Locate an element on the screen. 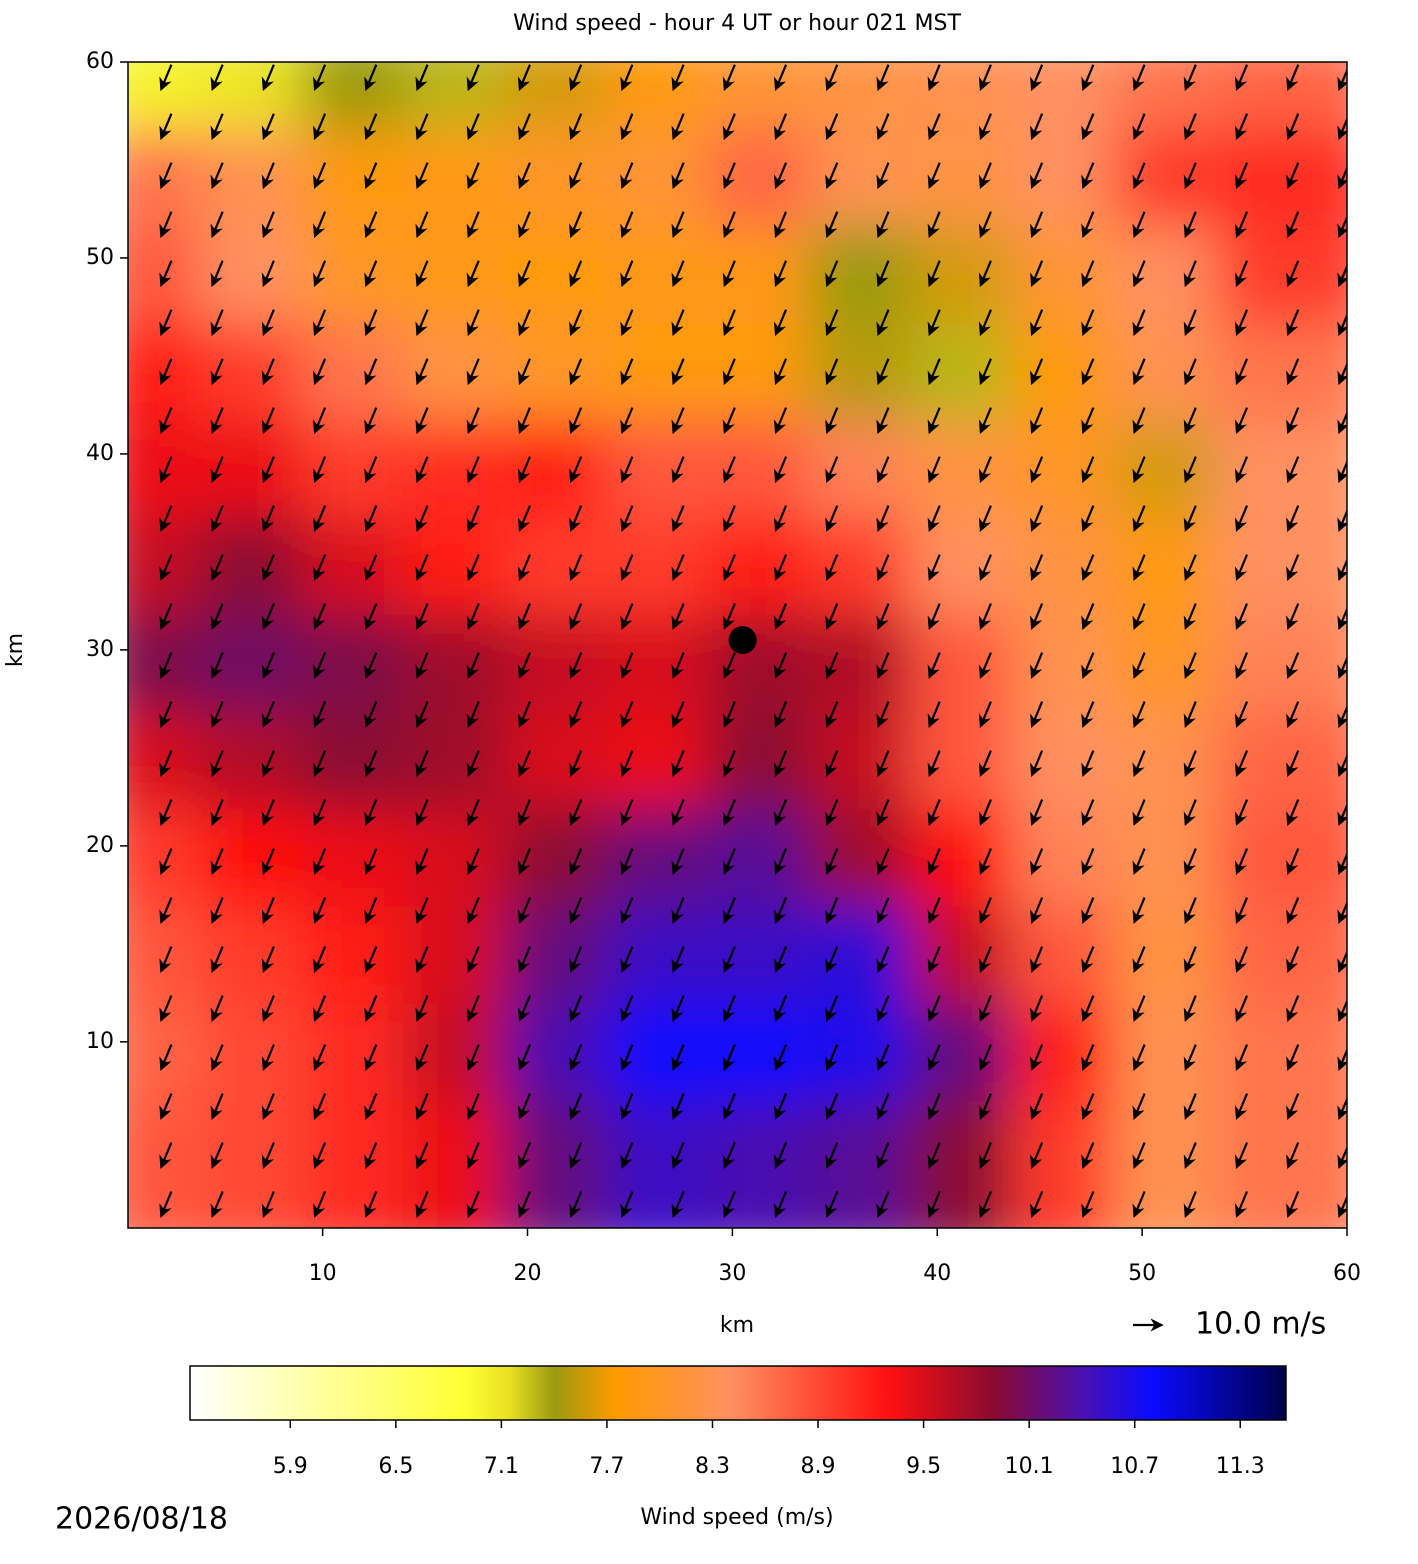 This screenshot has height=1564, width=1418. colorbar-tick-label: 7.7 is located at coordinates (606, 1466).